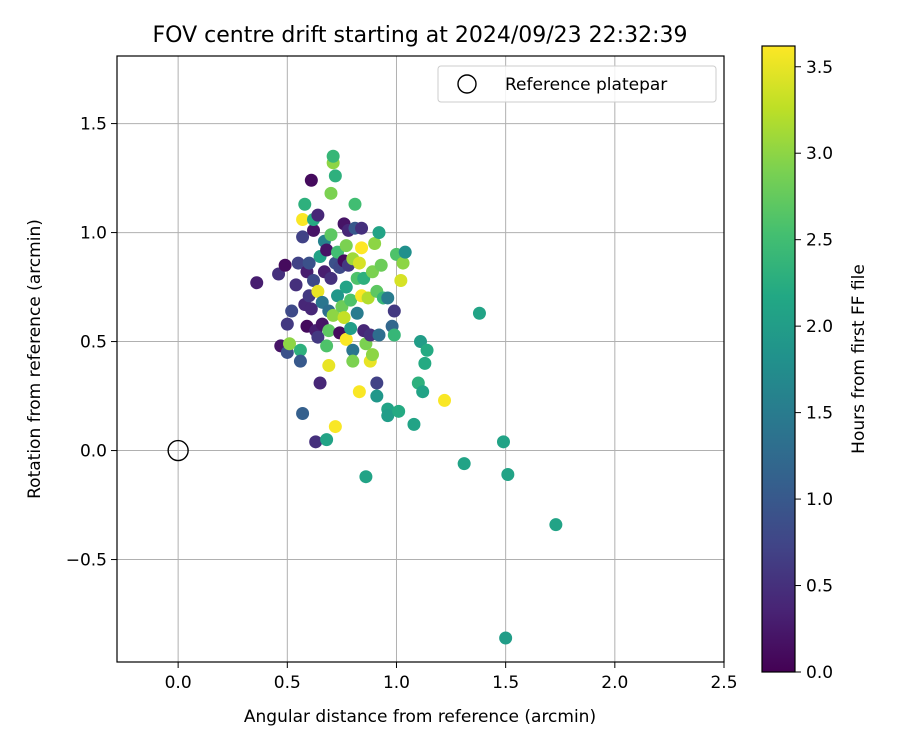 The width and height of the screenshot is (900, 750). I want to click on colorbar-tick-label: 1.0, so click(819, 500).